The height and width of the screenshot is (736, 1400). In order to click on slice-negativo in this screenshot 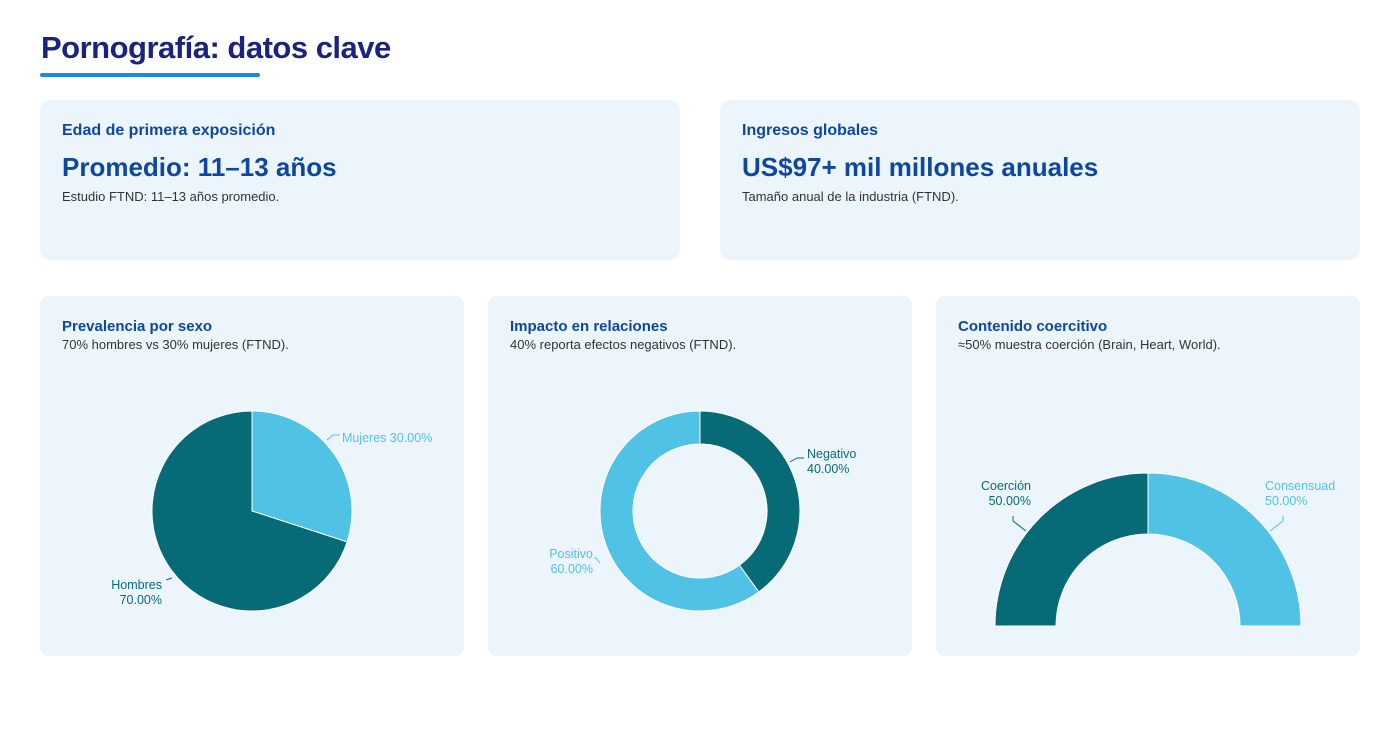, I will do `click(750, 501)`.